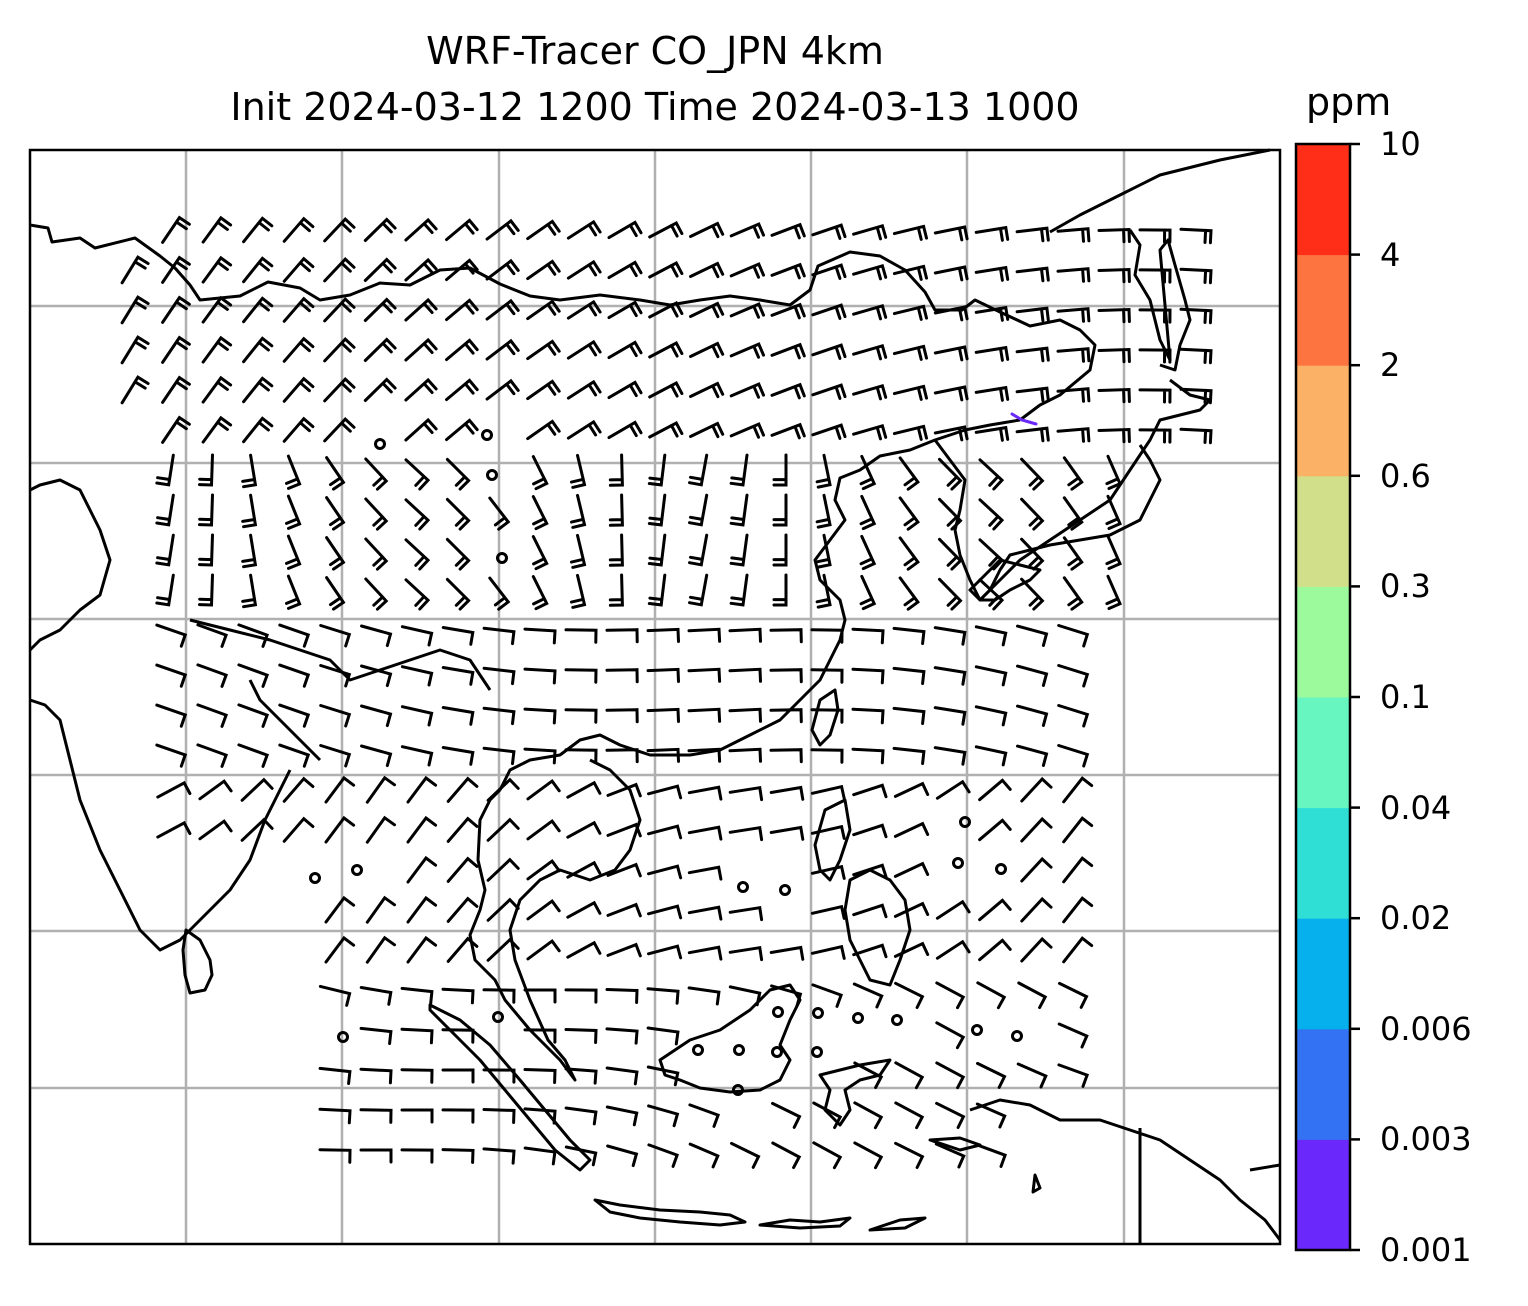 Image resolution: width=1528 pixels, height=1306 pixels. What do you see at coordinates (1416, 918) in the screenshot?
I see `colorbar-tick-label: 0.02` at bounding box center [1416, 918].